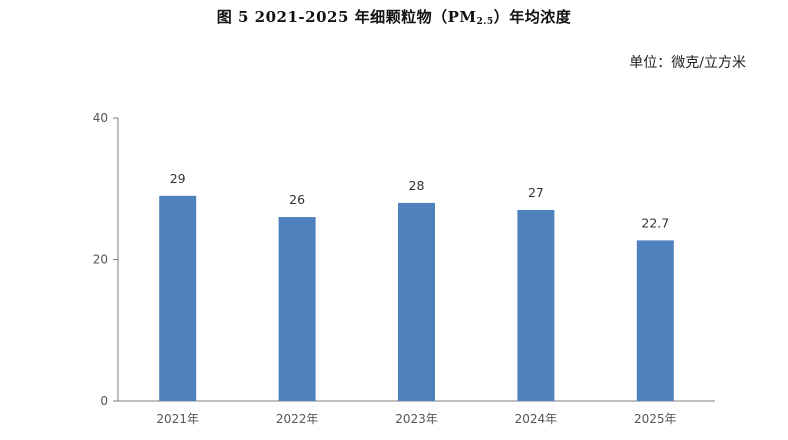 The image size is (788, 440). I want to click on data-label: 29, so click(178, 178).